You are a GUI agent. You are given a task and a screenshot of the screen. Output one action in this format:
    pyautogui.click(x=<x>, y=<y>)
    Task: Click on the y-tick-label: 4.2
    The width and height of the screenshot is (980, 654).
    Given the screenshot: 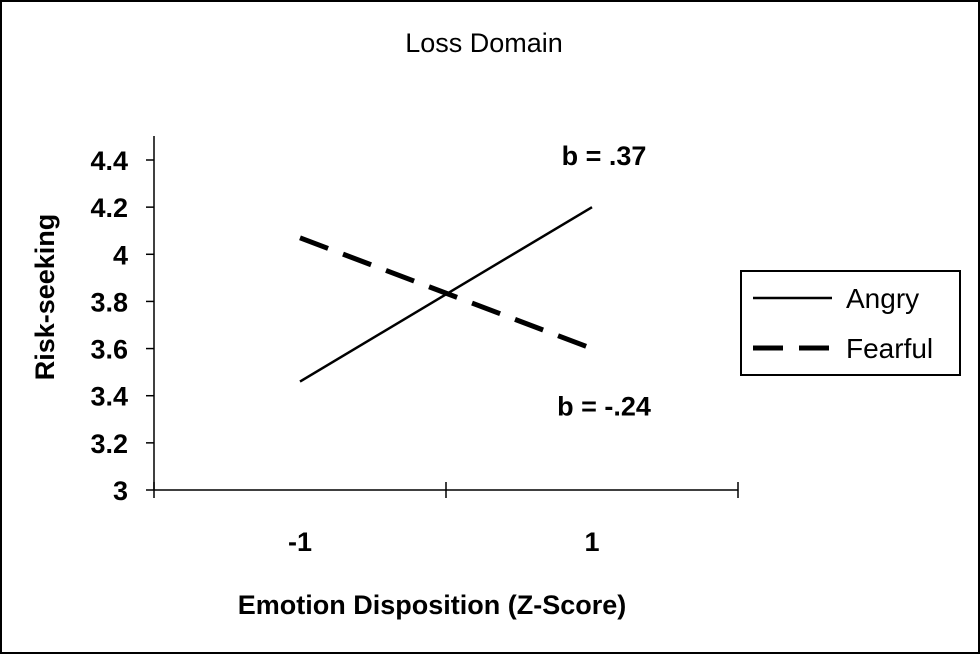 What is the action you would take?
    pyautogui.click(x=109, y=208)
    